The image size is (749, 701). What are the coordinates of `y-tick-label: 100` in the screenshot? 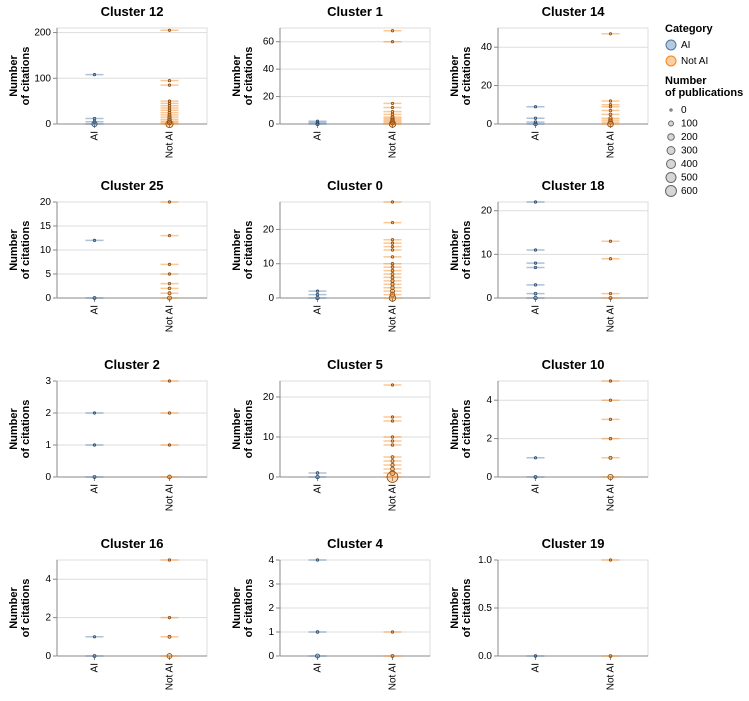 It's located at (42, 78).